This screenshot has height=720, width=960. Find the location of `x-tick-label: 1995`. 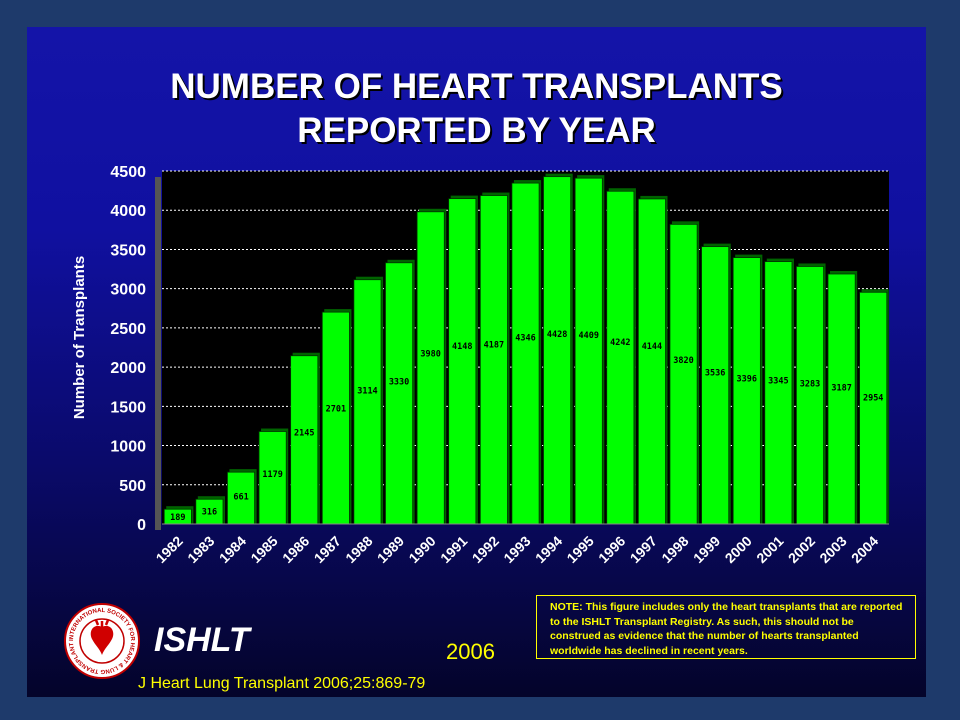

x-tick-label: 1995 is located at coordinates (579, 549).